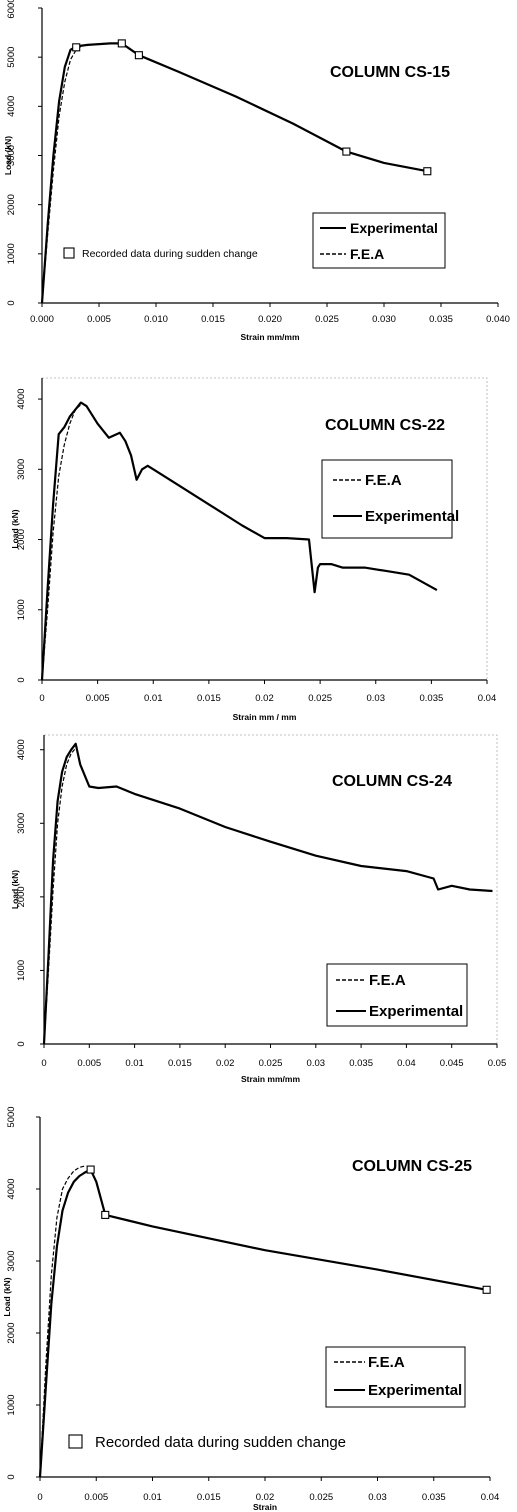 The width and height of the screenshot is (517, 1512). Describe the element at coordinates (265, 717) in the screenshot. I see `x-axis-label: Strain mm / mm` at that location.